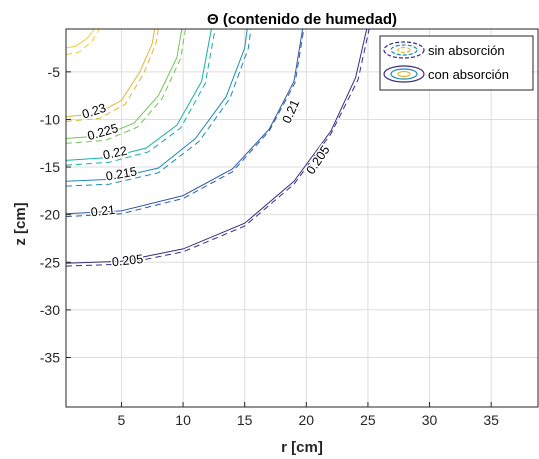  Describe the element at coordinates (183, 420) in the screenshot. I see `x-tick-label: 10` at that location.